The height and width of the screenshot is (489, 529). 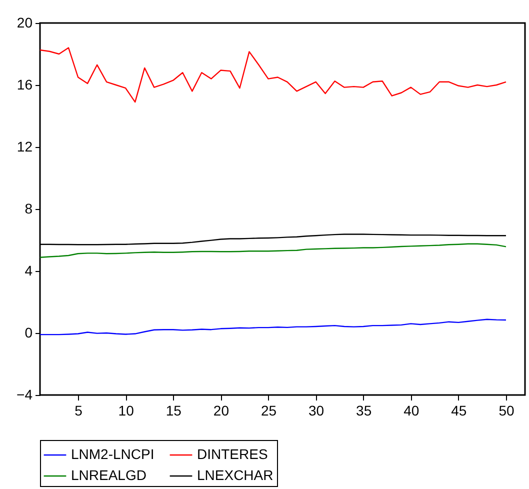 I want to click on y-tick-label: 16, so click(x=24, y=84).